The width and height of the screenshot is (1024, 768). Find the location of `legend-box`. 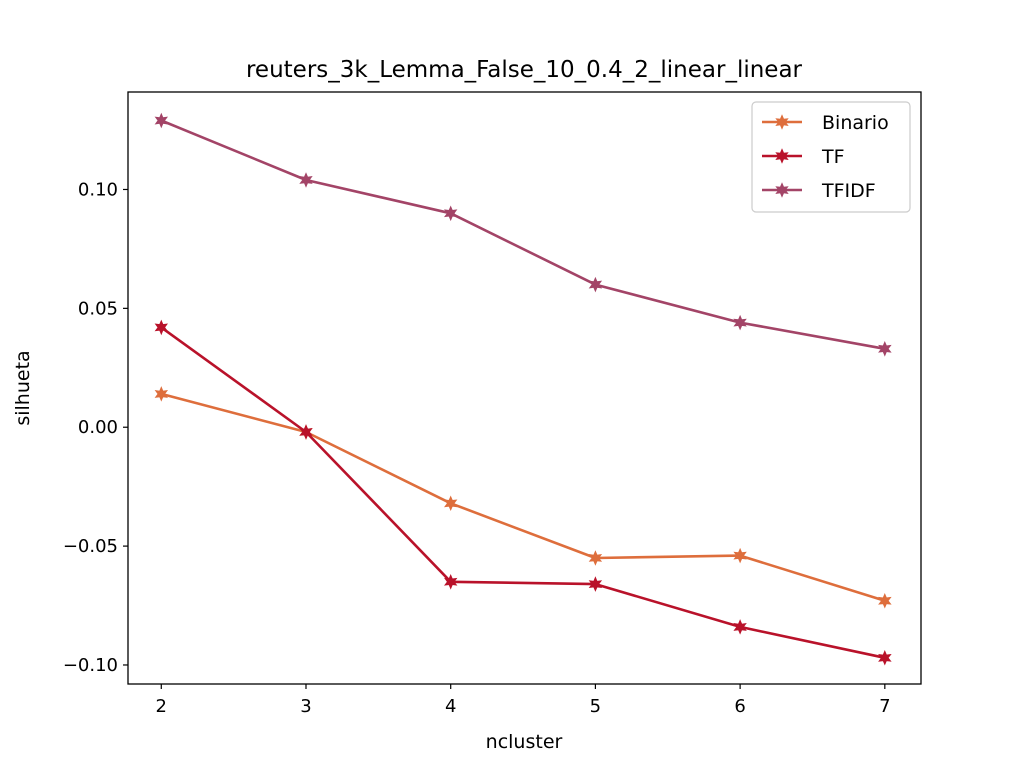

legend-box is located at coordinates (831, 157).